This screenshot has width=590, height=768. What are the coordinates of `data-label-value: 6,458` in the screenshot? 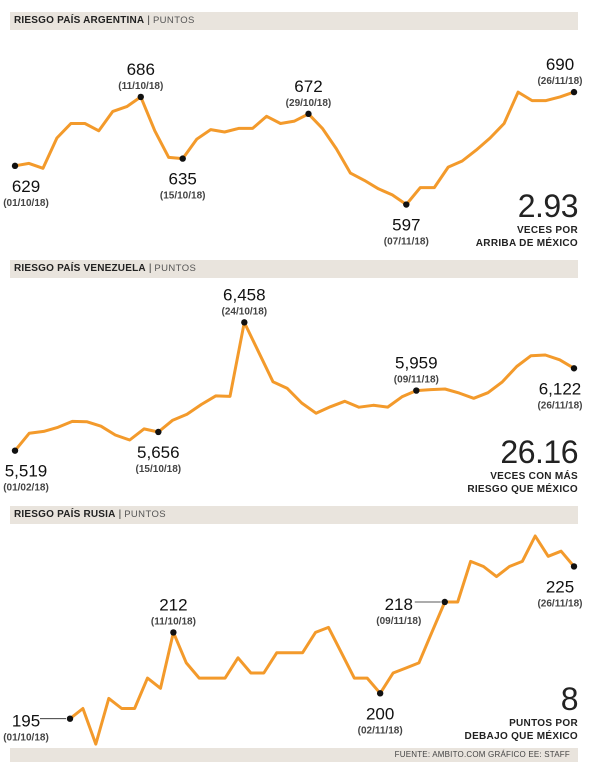 It's located at (244, 294).